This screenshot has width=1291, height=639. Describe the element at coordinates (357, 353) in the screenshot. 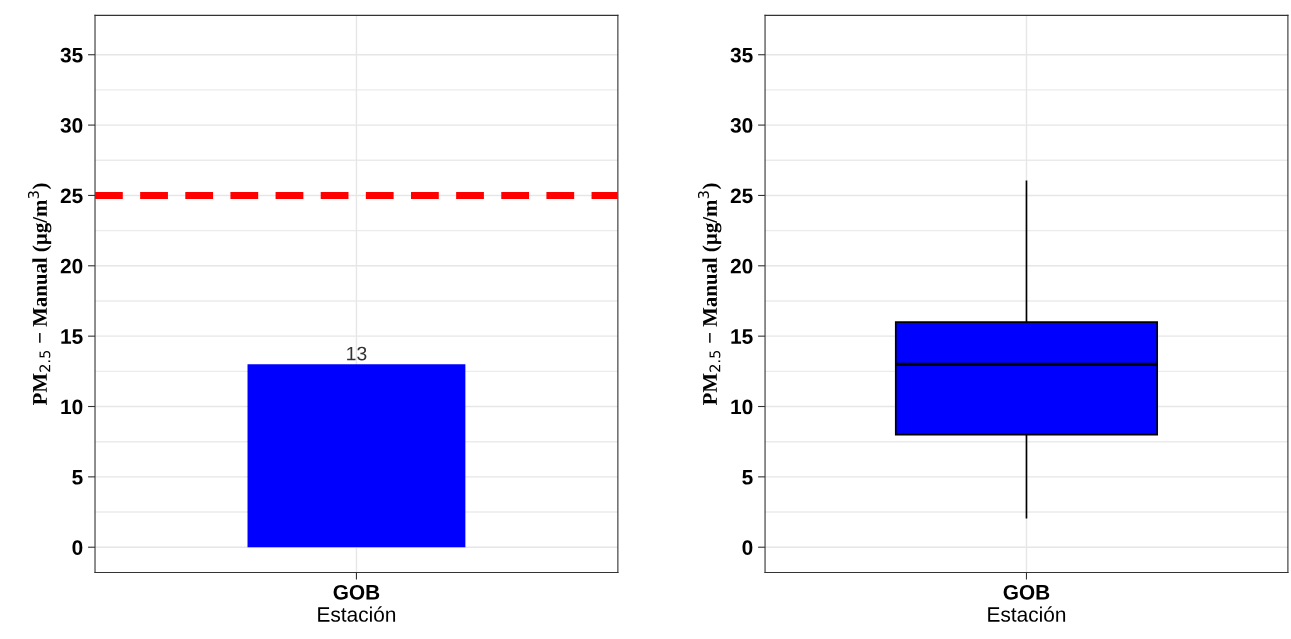

I see `data-label: 13` at that location.